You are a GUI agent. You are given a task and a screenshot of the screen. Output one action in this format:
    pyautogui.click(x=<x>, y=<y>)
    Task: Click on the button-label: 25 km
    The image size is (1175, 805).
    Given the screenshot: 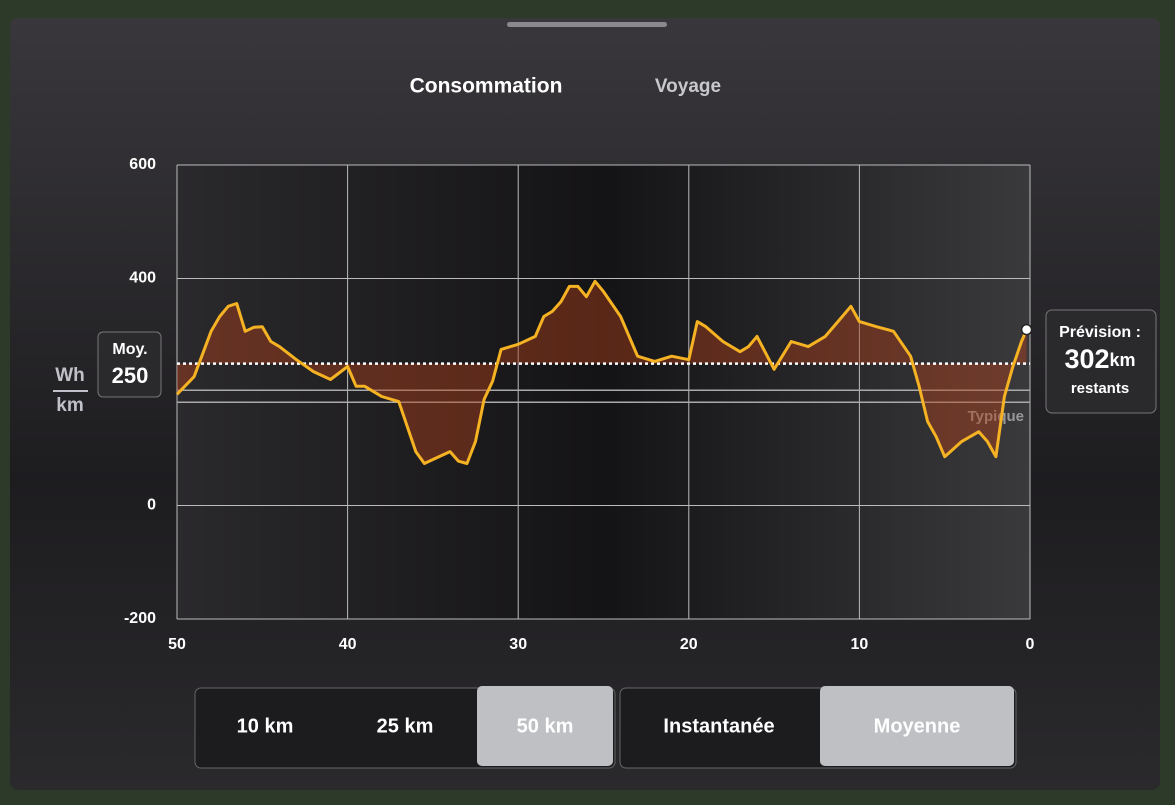 What is the action you would take?
    pyautogui.click(x=405, y=726)
    